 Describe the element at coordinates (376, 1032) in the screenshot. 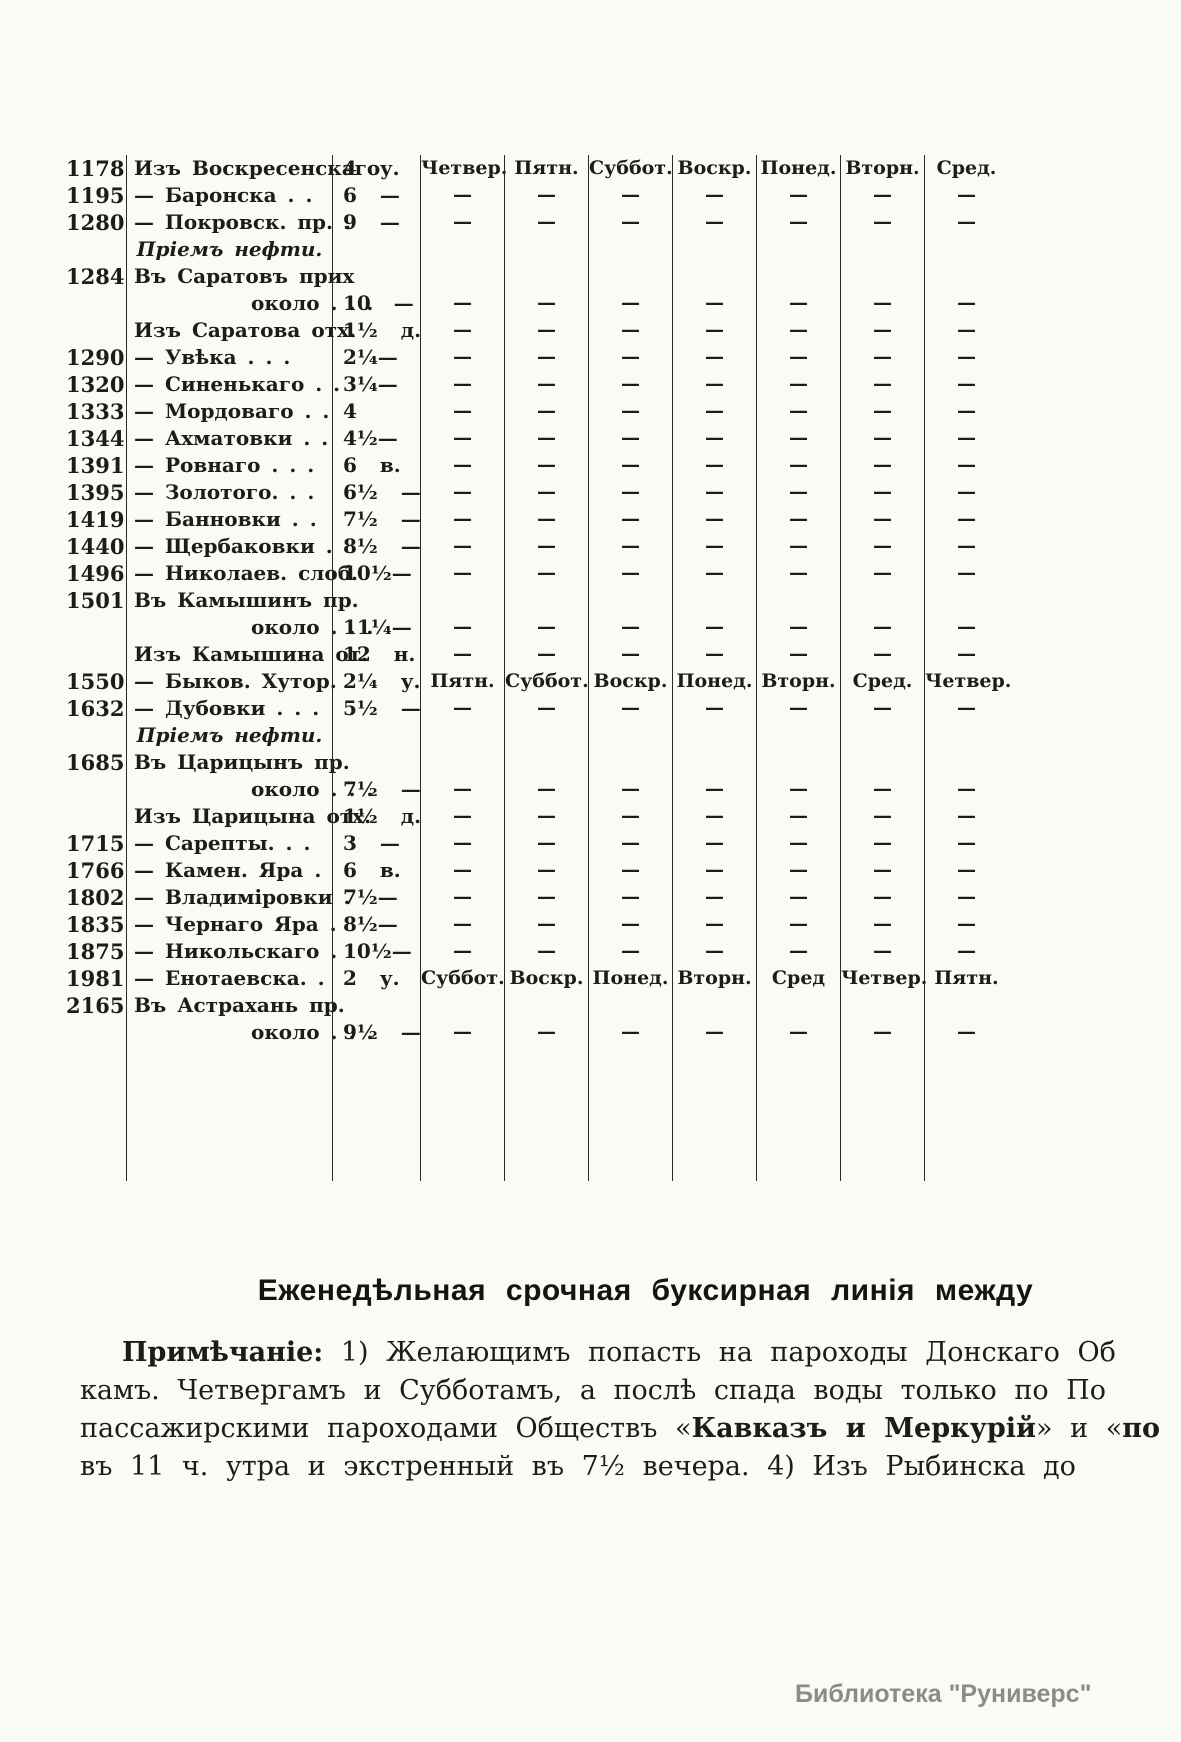

I see `time-cell: 9½ —` at that location.